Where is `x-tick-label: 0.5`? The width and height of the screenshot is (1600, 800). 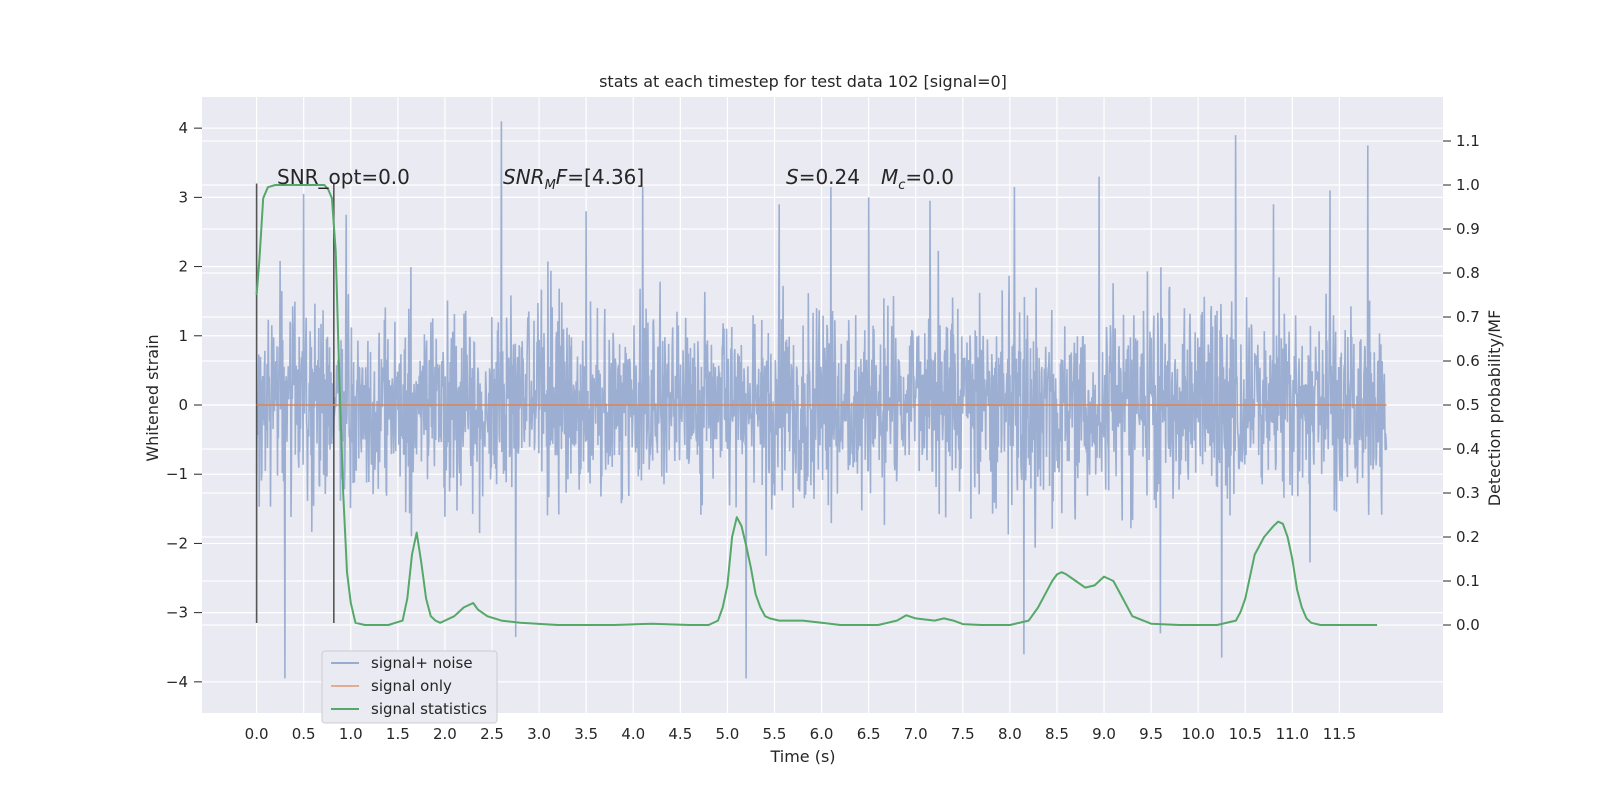 x-tick-label: 0.5 is located at coordinates (304, 734).